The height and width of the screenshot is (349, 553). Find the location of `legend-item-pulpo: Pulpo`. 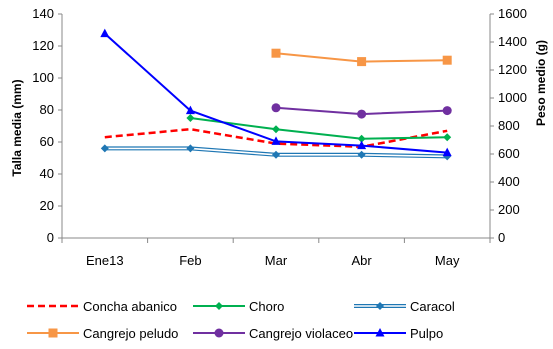

legend-item-pulpo: Pulpo is located at coordinates (398, 333).